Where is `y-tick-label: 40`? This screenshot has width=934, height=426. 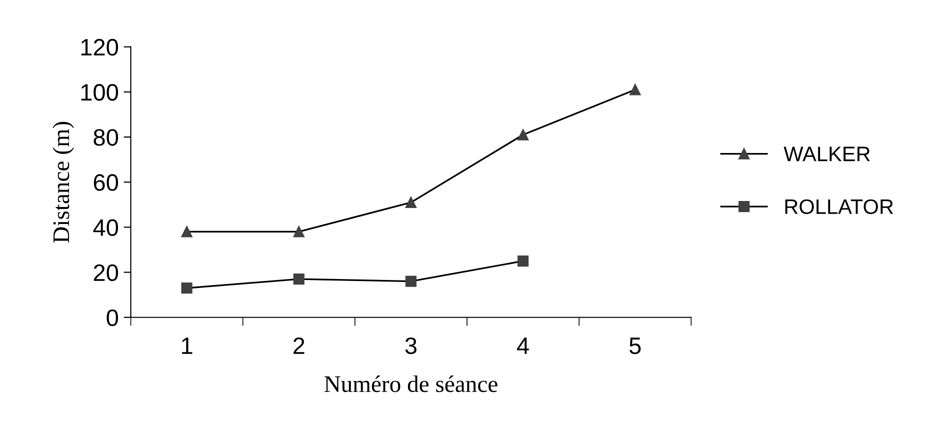 y-tick-label: 40 is located at coordinates (105, 227).